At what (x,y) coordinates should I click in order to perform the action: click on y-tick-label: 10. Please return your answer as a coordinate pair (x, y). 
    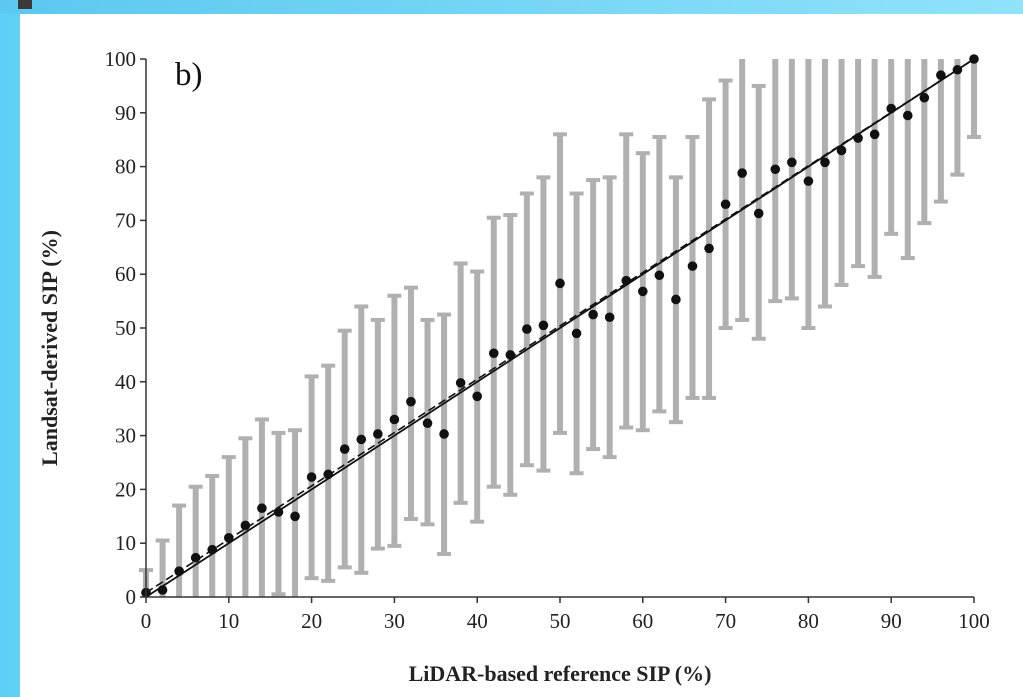
    Looking at the image, I should click on (125, 543).